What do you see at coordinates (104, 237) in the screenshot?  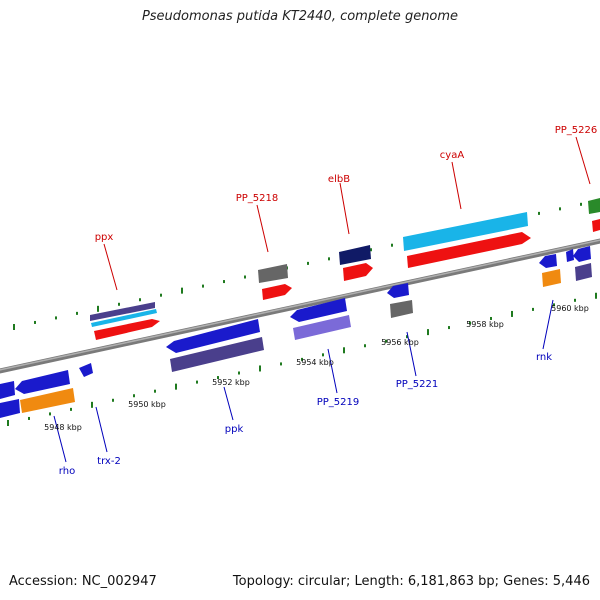 I see `gene-label-ppx: ppx` at bounding box center [104, 237].